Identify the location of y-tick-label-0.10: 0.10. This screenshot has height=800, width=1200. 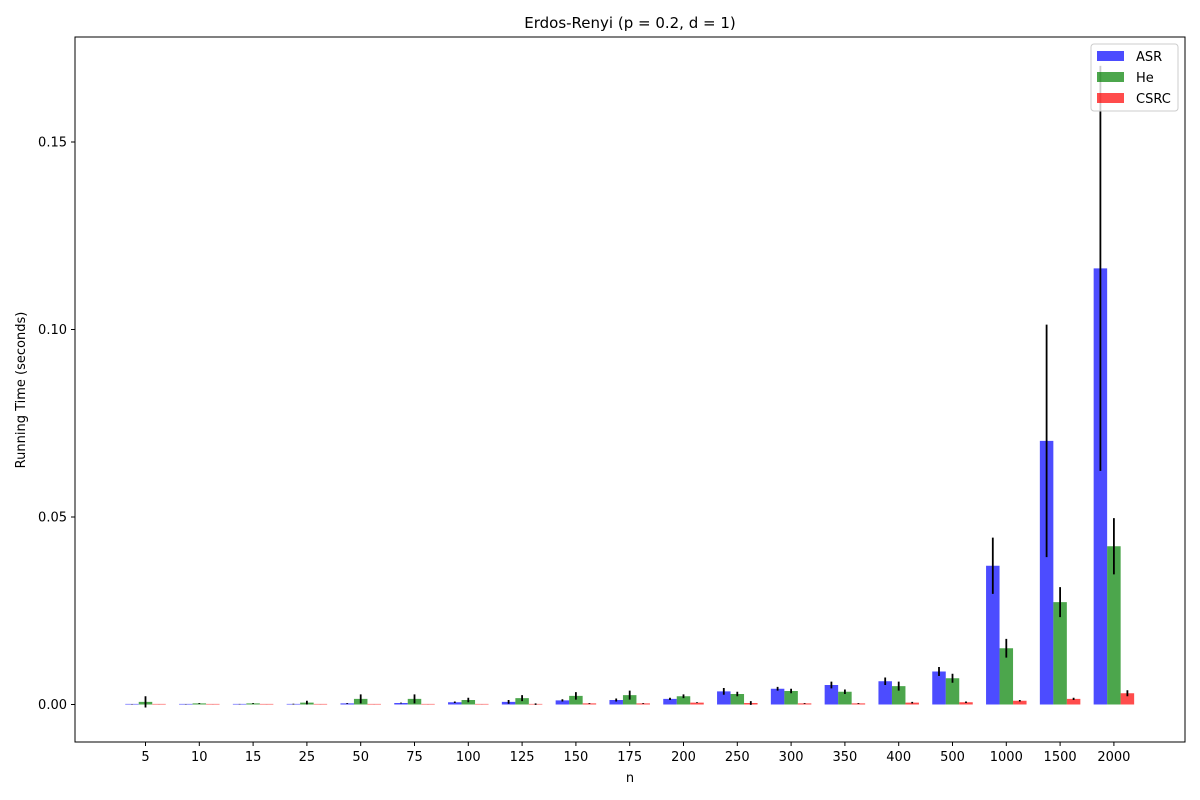
(52, 330).